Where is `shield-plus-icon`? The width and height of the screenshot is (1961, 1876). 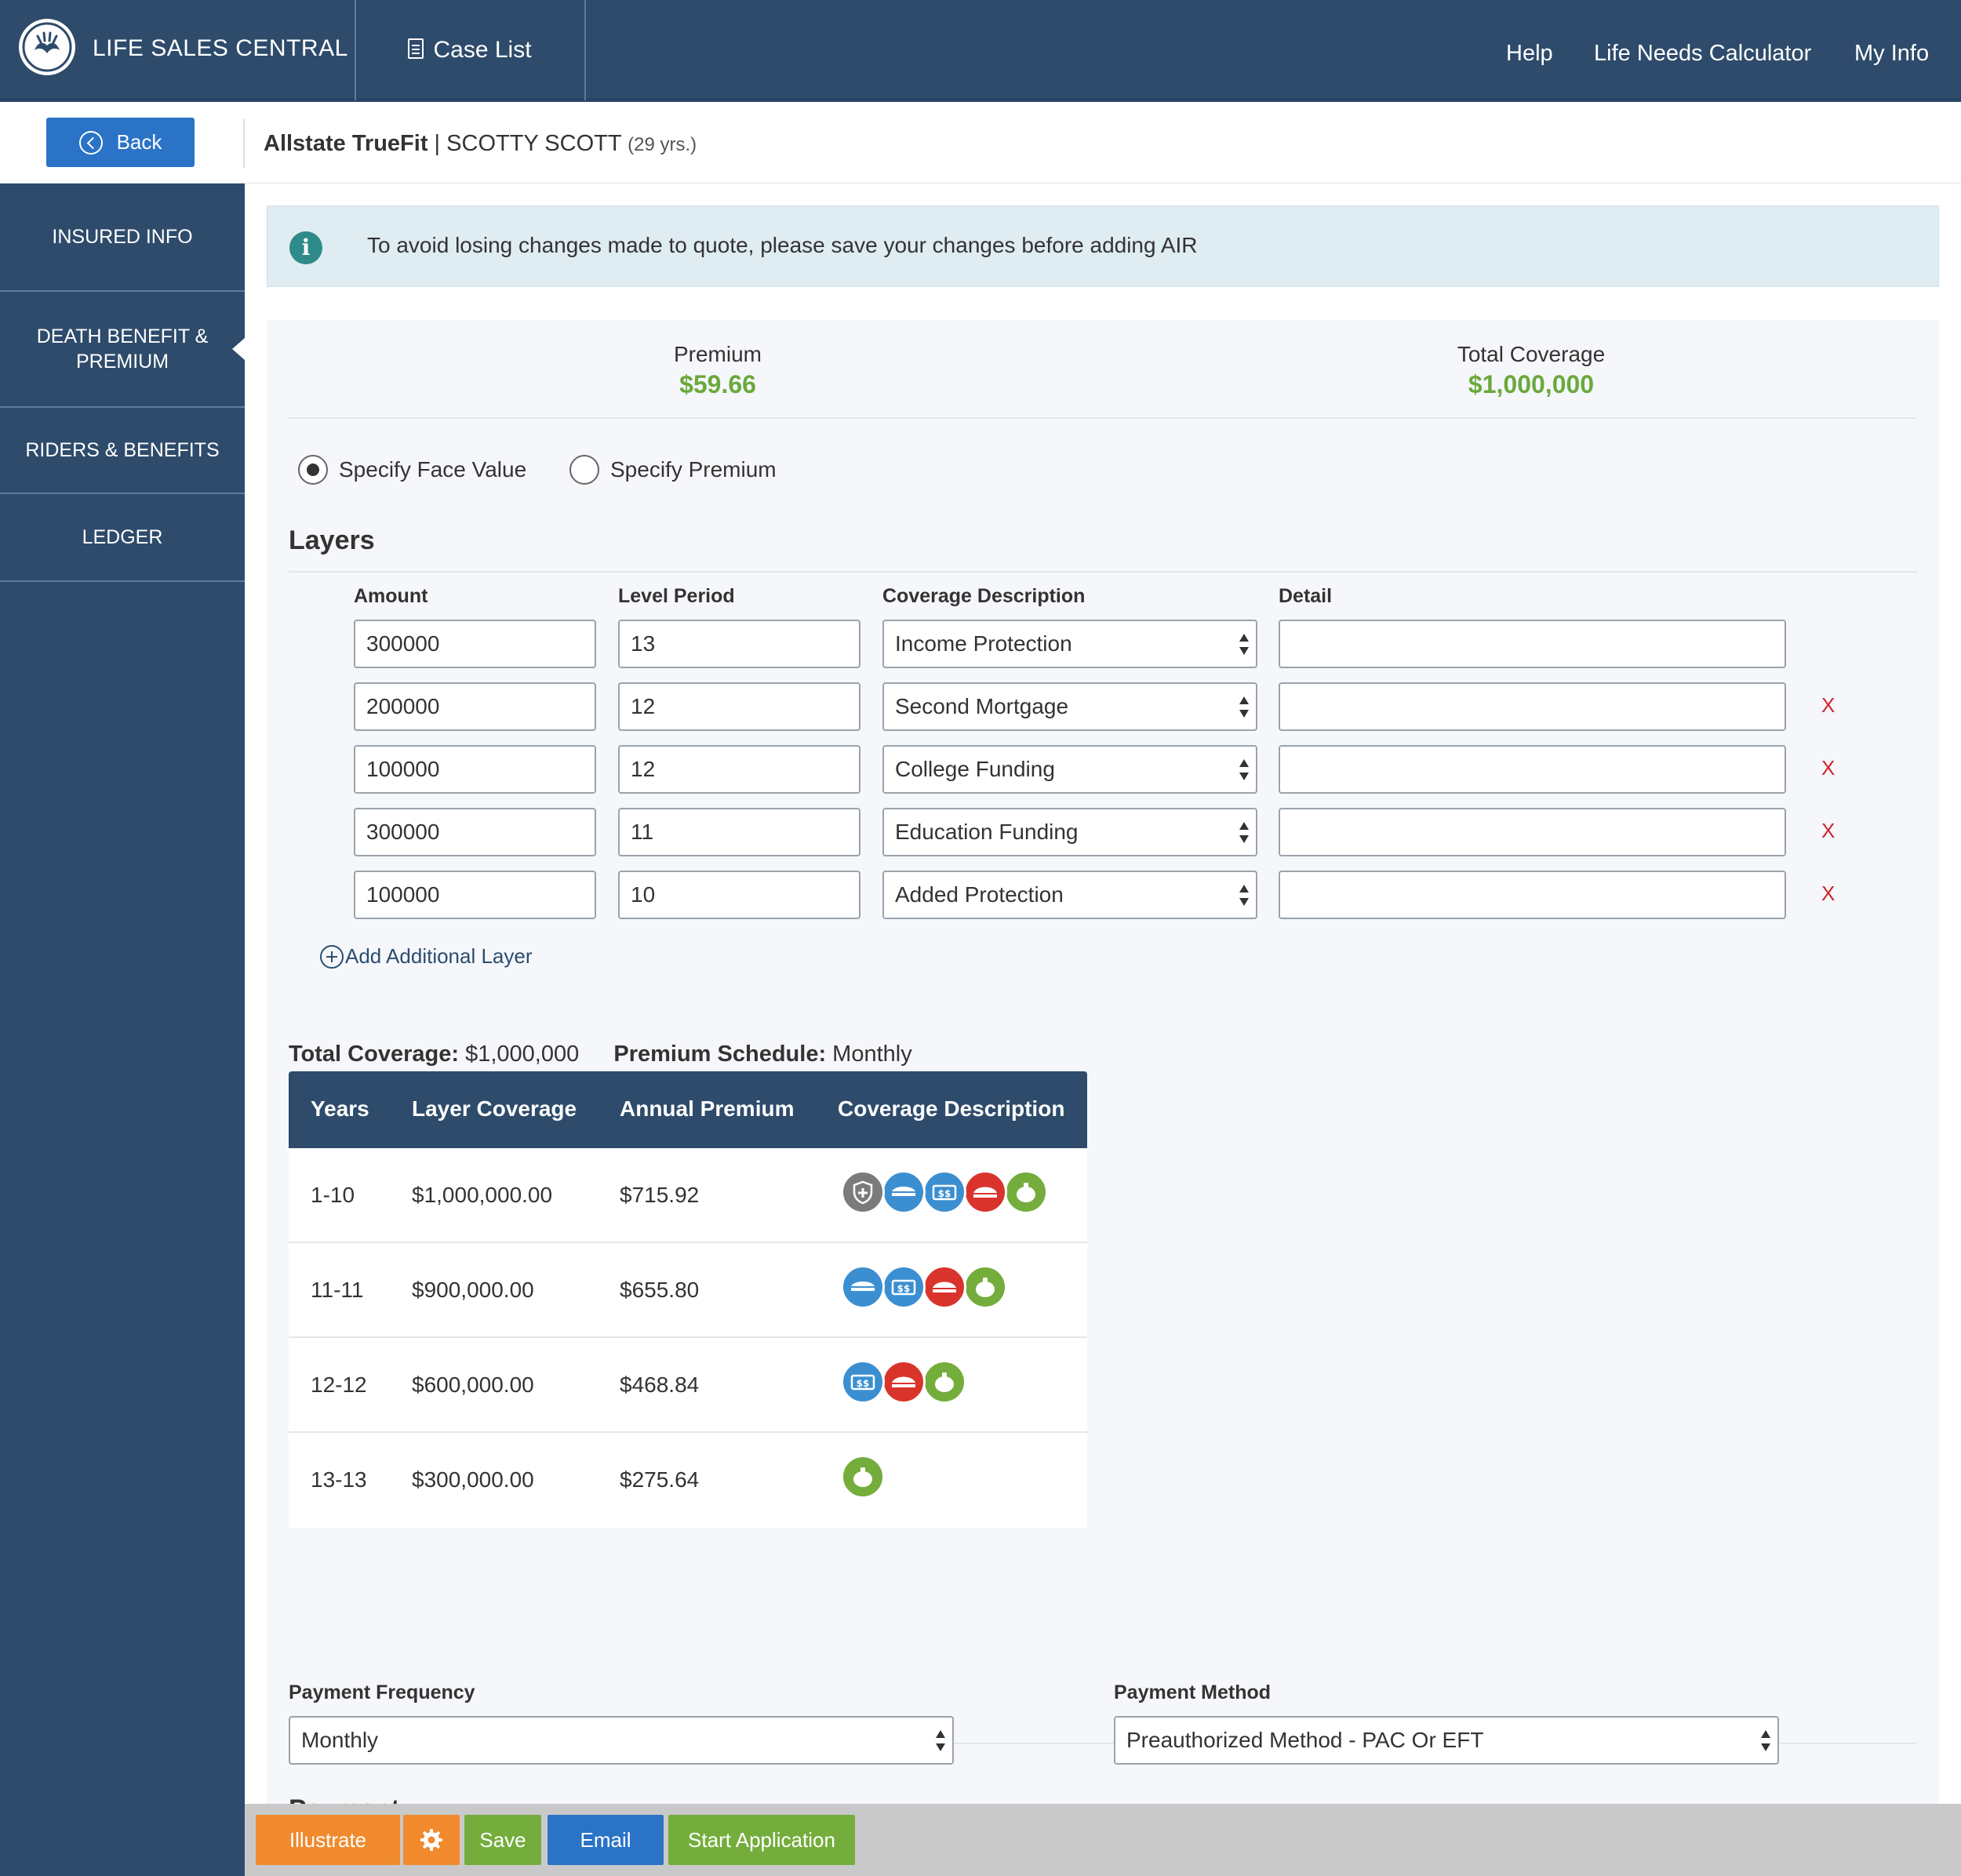 shield-plus-icon is located at coordinates (863, 1192).